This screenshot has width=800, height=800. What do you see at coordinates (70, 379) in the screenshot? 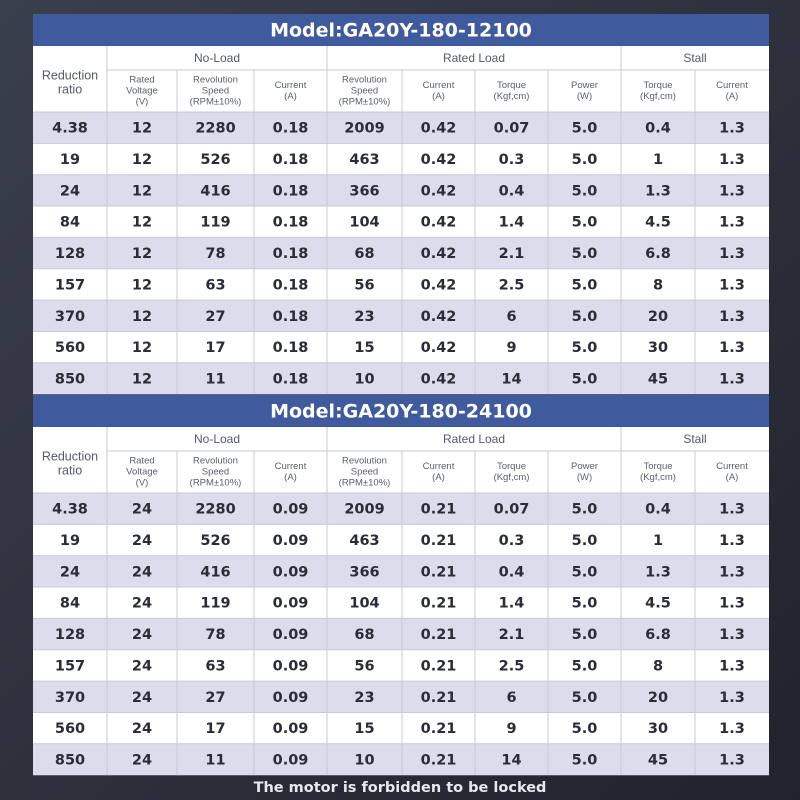
I see `table-cell: 850` at bounding box center [70, 379].